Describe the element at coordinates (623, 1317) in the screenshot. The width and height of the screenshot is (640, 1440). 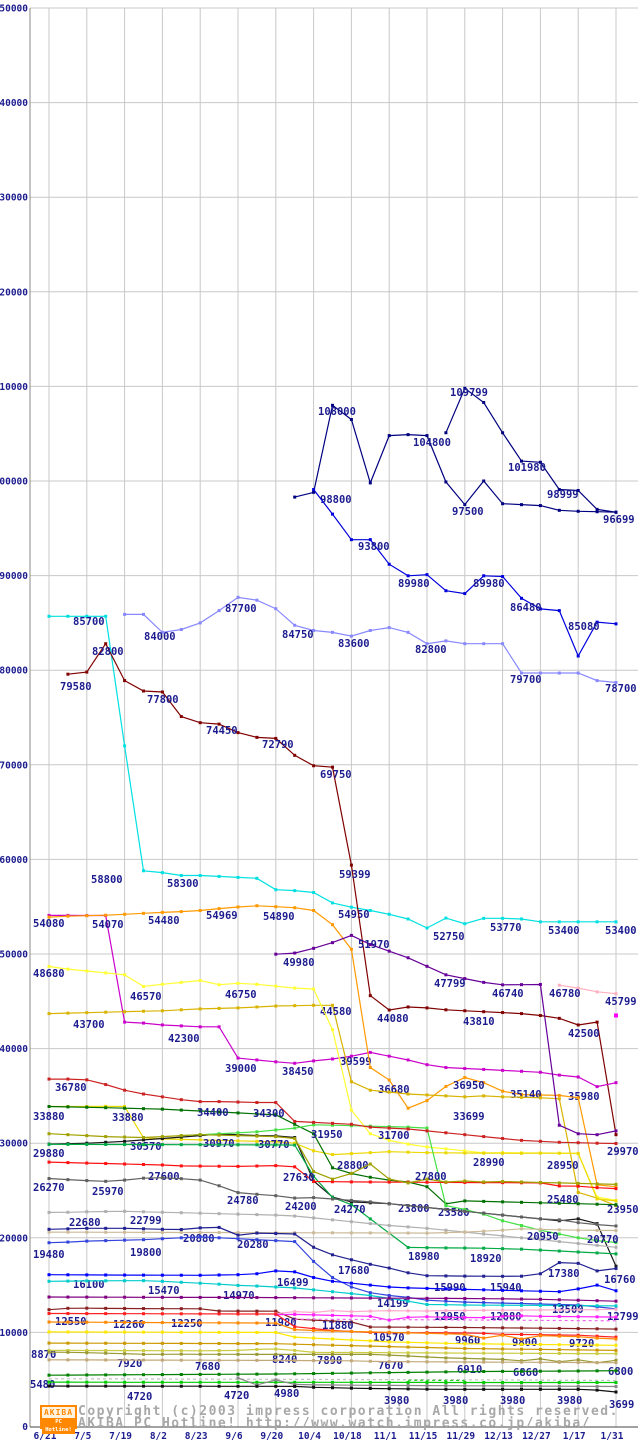
I see `price-label-cyan-b: 12799` at that location.